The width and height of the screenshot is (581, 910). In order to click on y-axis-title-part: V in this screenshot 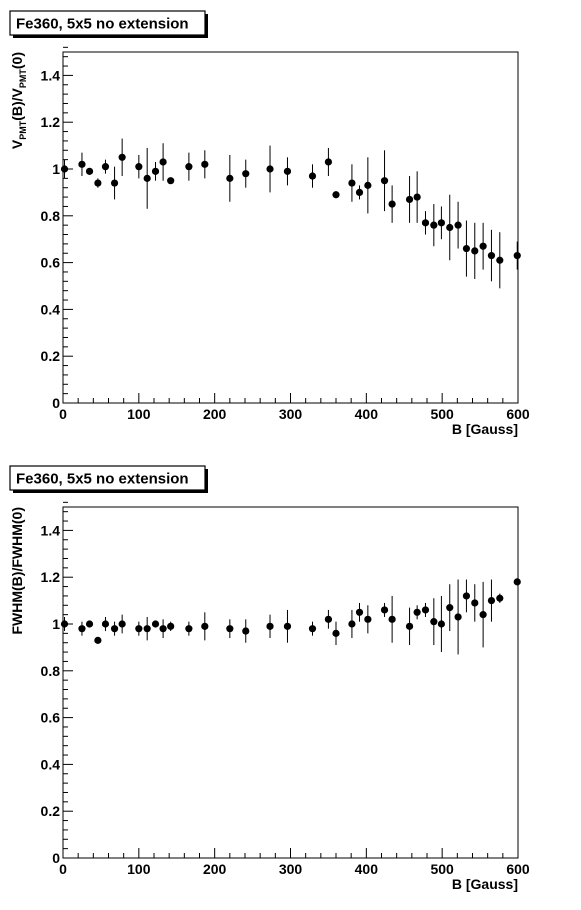, I will do `click(17, 144)`.